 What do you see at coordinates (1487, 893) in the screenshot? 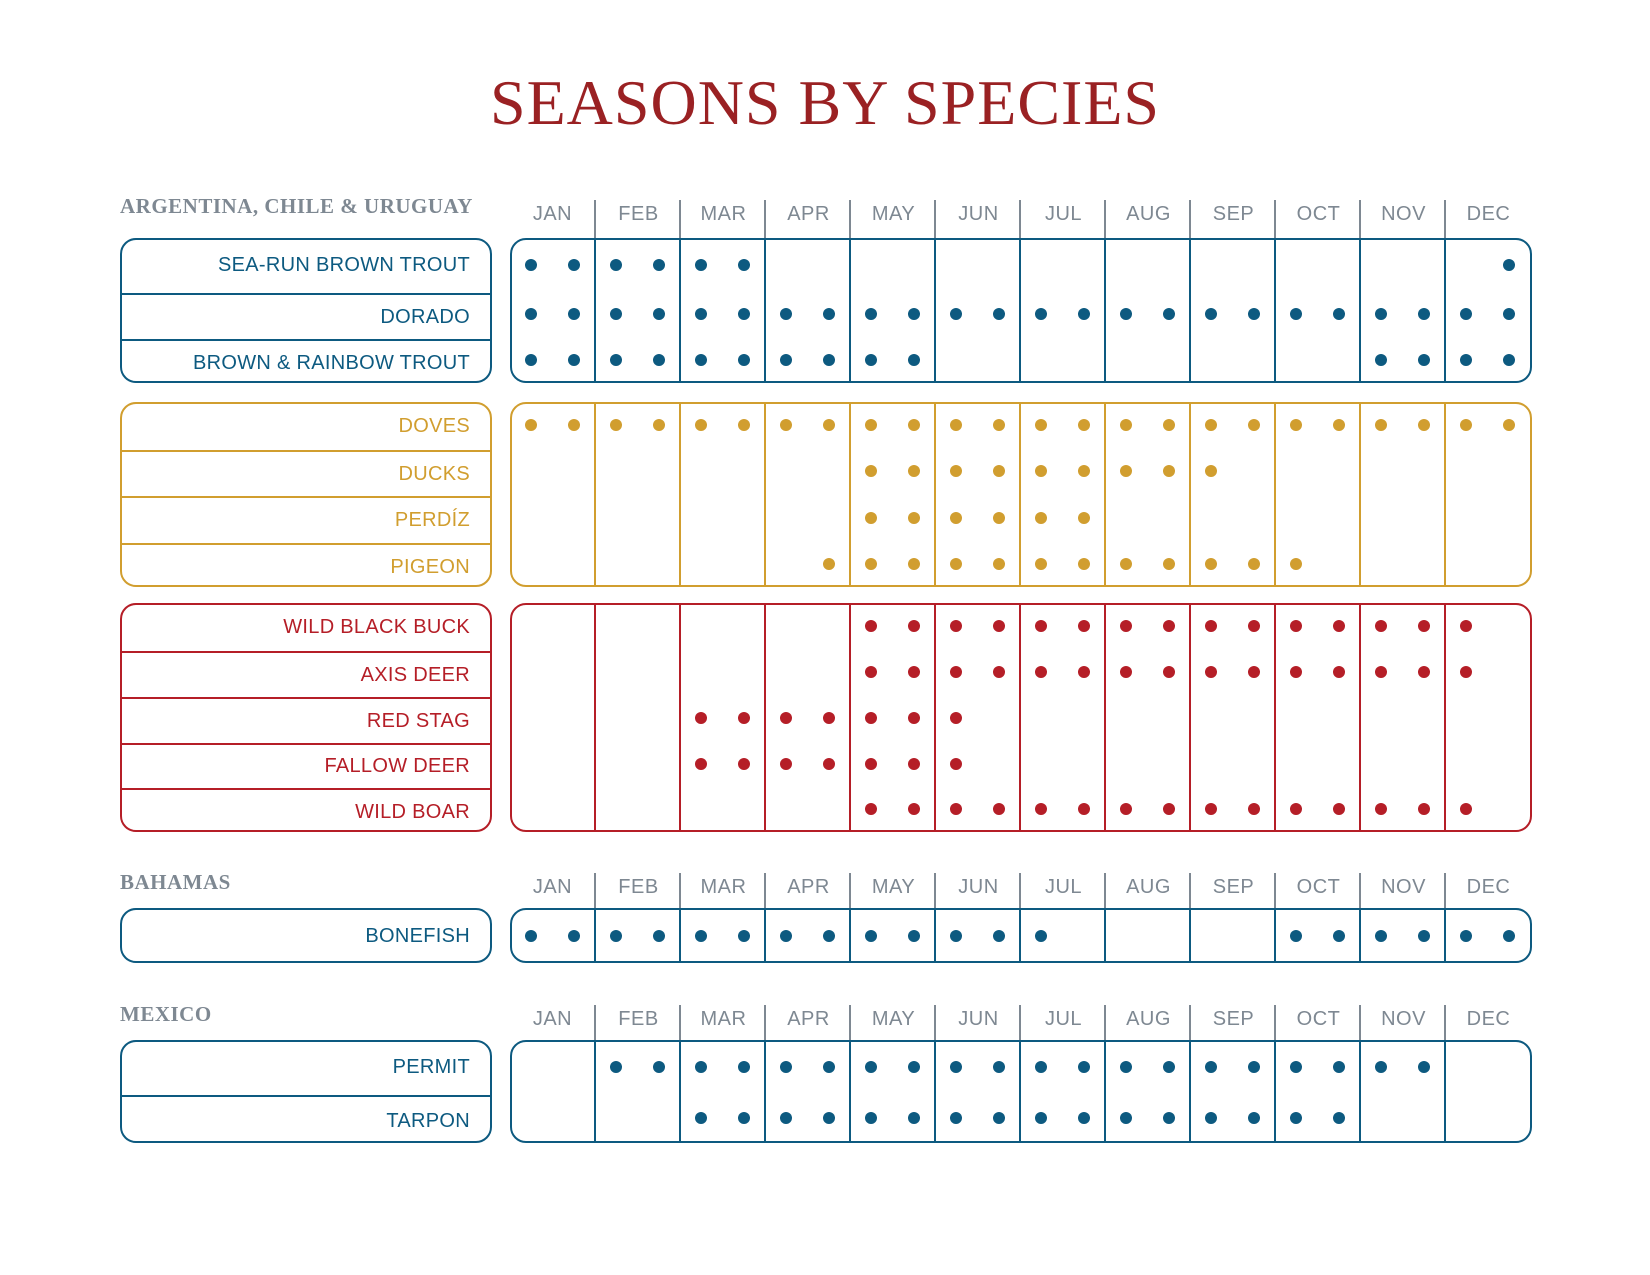
I see `month-header: DEC` at bounding box center [1487, 893].